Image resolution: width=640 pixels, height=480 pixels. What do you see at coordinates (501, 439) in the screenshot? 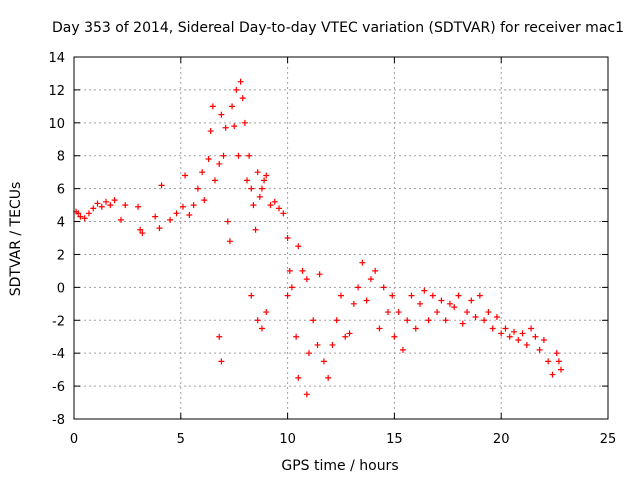
I see `x-tick-label: 20` at bounding box center [501, 439].